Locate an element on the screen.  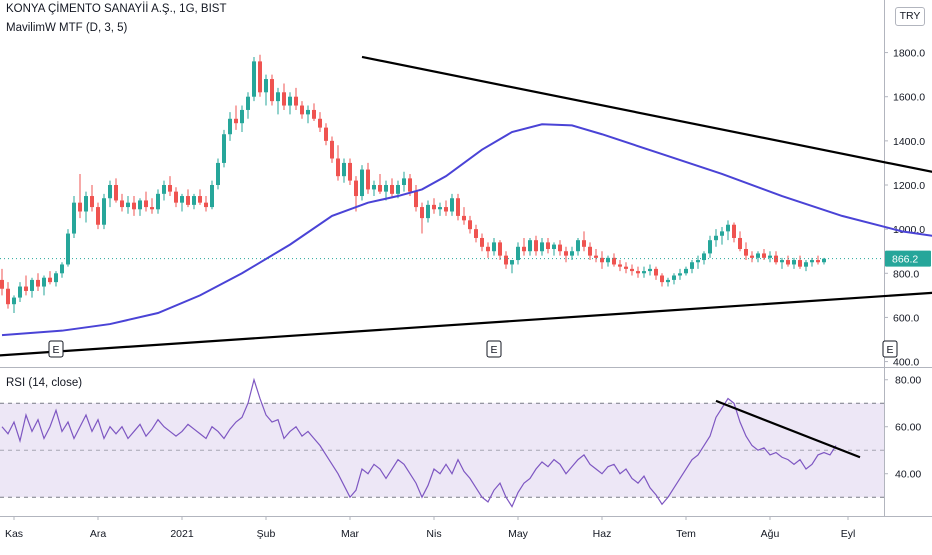
price-tick-label: 1800.0 is located at coordinates (909, 54).